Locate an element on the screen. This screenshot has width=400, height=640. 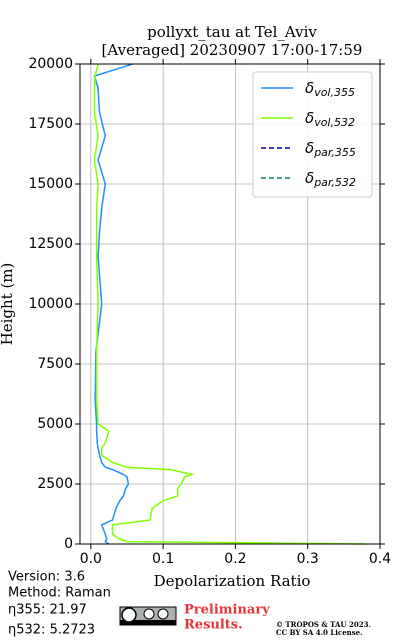
y-tick-label: 0 is located at coordinates (68, 544).